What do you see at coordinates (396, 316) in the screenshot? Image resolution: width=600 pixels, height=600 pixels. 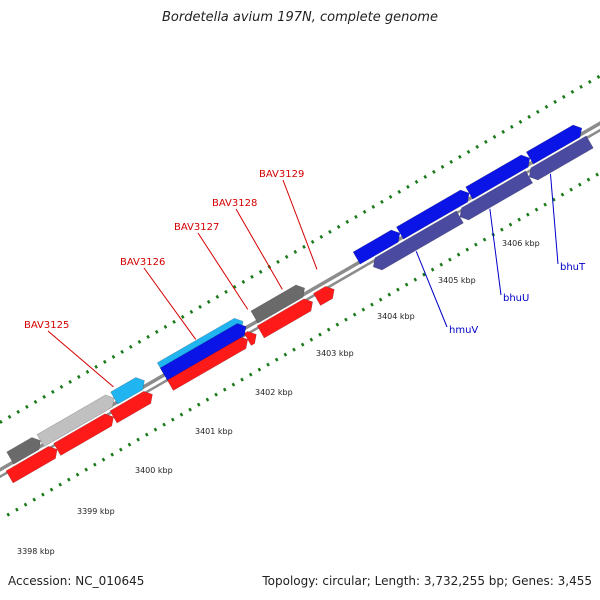 I see `tick-label: 3404 kbp` at bounding box center [396, 316].